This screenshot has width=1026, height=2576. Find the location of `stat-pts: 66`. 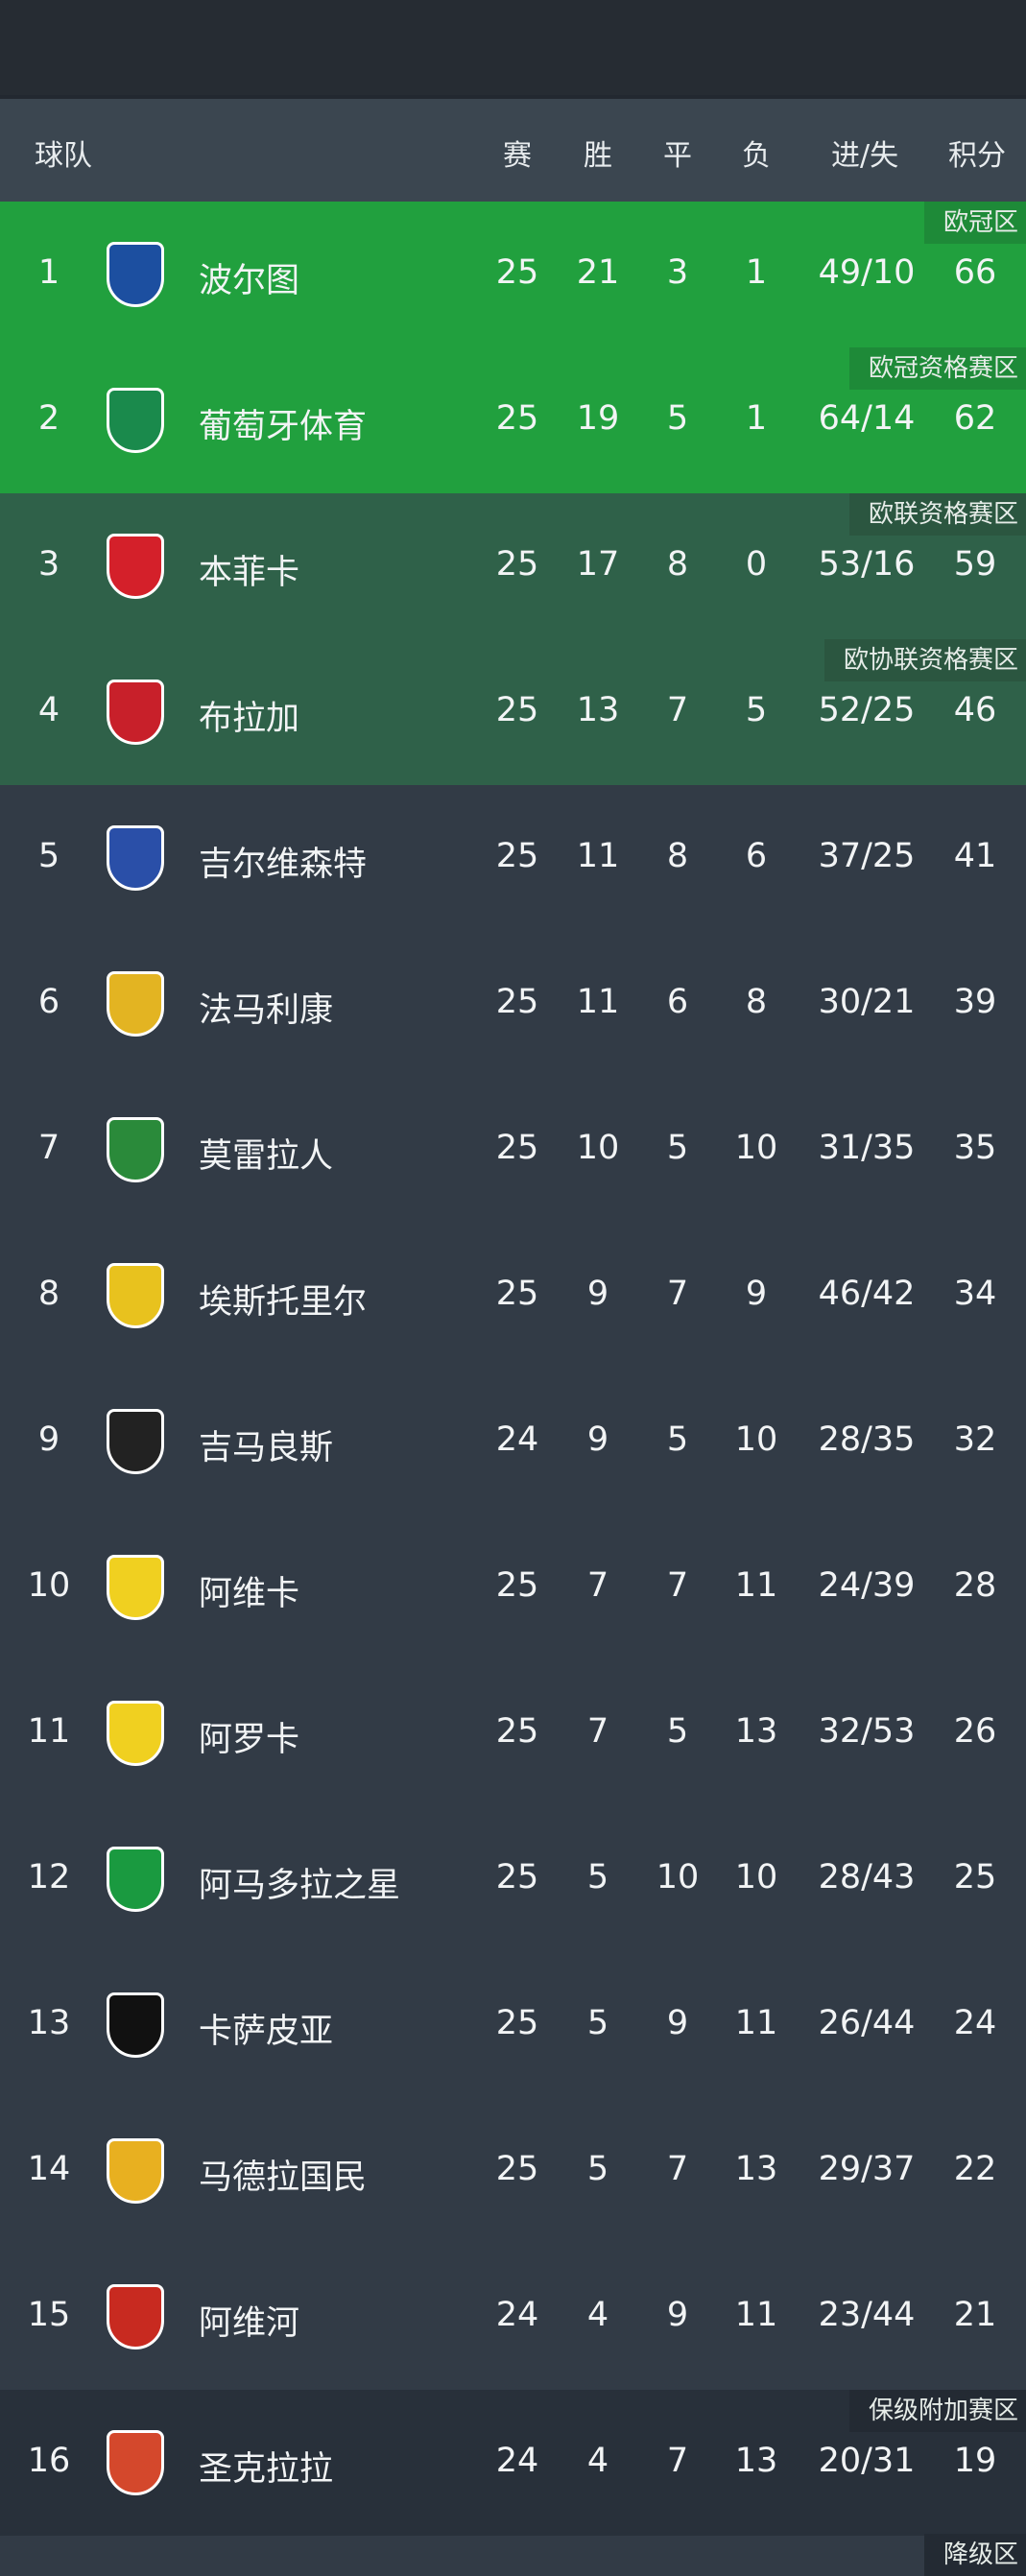

stat-pts: 66 is located at coordinates (975, 272).